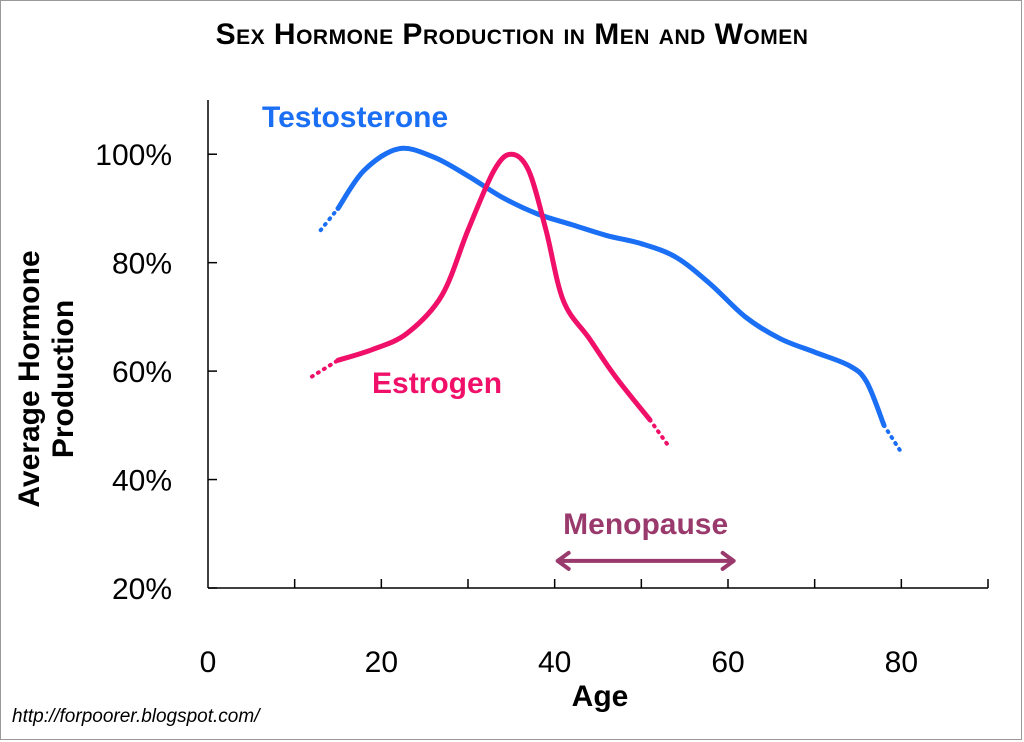 The image size is (1024, 742). What do you see at coordinates (512, 34) in the screenshot?
I see `chart-title: Sex Hormone Production in Men and Women` at bounding box center [512, 34].